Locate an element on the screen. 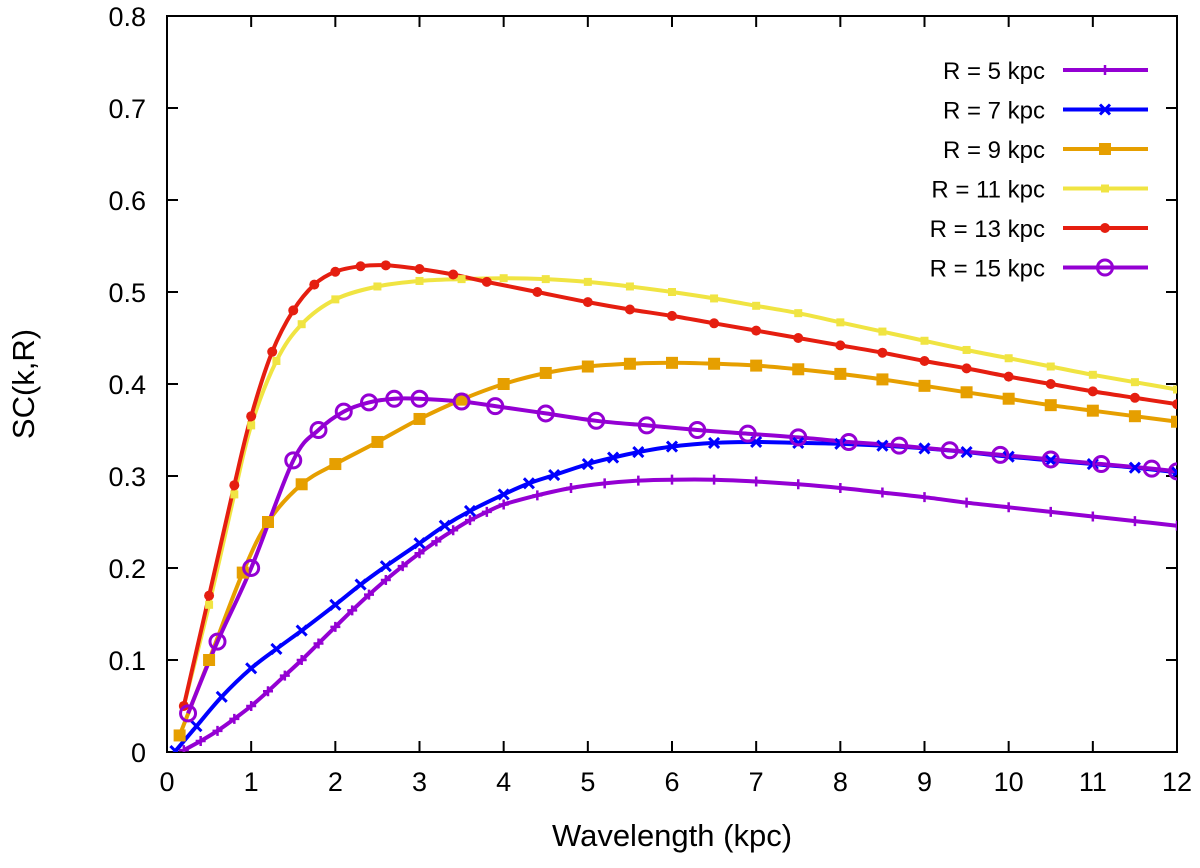  y-tick-label: 0.1 is located at coordinates (127, 661).